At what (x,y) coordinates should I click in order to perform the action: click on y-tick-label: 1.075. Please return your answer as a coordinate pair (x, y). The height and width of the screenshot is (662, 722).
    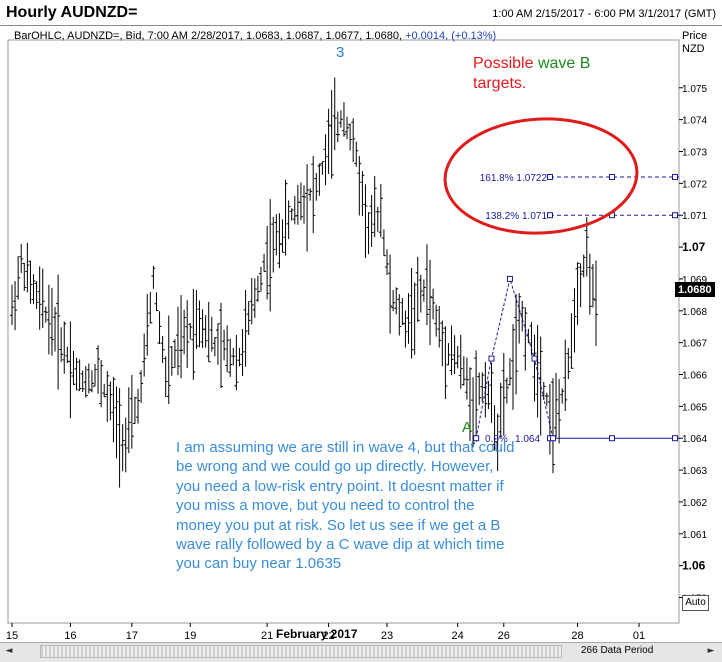
    Looking at the image, I should click on (694, 89).